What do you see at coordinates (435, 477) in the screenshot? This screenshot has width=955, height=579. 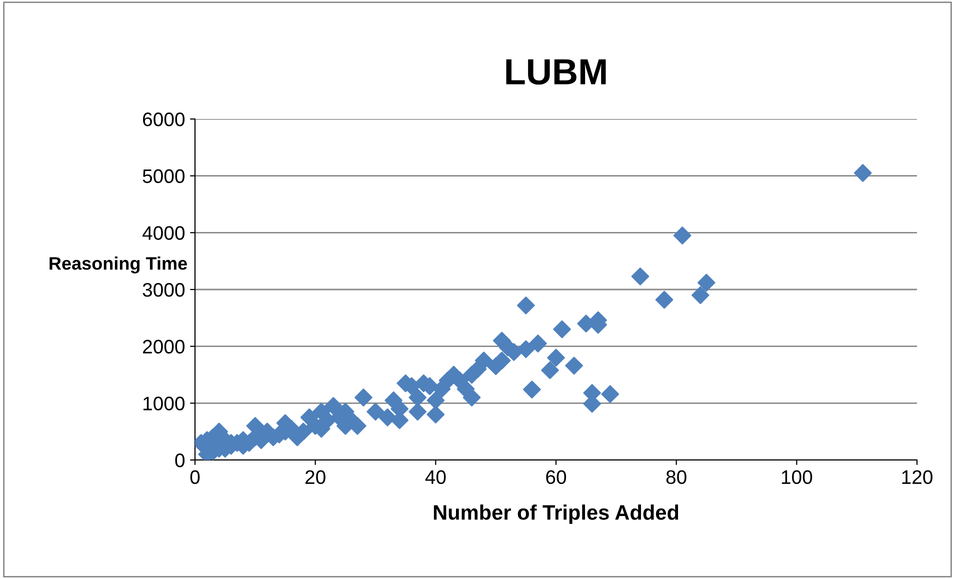 I see `x-tick-label: 40` at bounding box center [435, 477].